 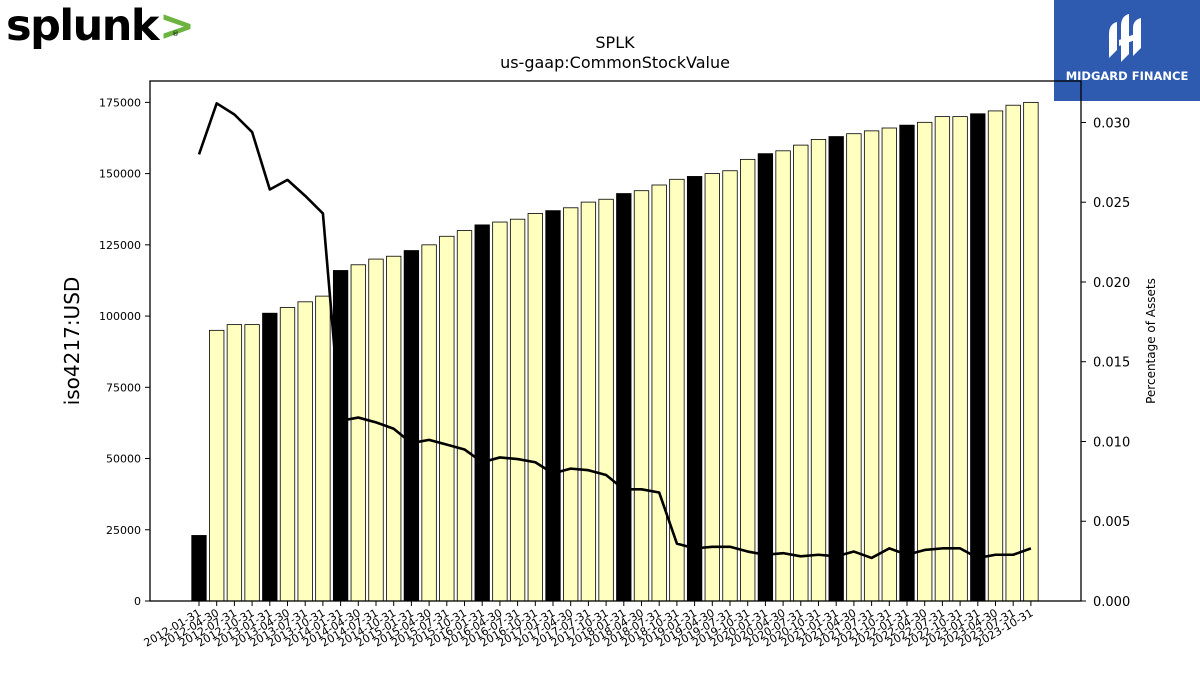 What do you see at coordinates (1111, 283) in the screenshot?
I see `y-tick-label-right: 0.020` at bounding box center [1111, 283].